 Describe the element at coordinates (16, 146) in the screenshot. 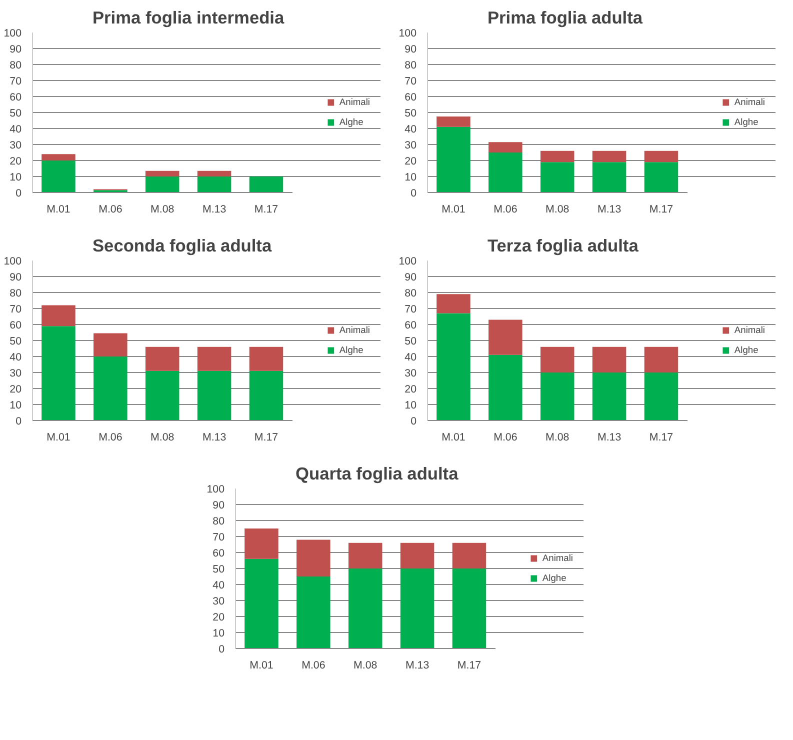

I see `y-tick-label: 30` at that location.